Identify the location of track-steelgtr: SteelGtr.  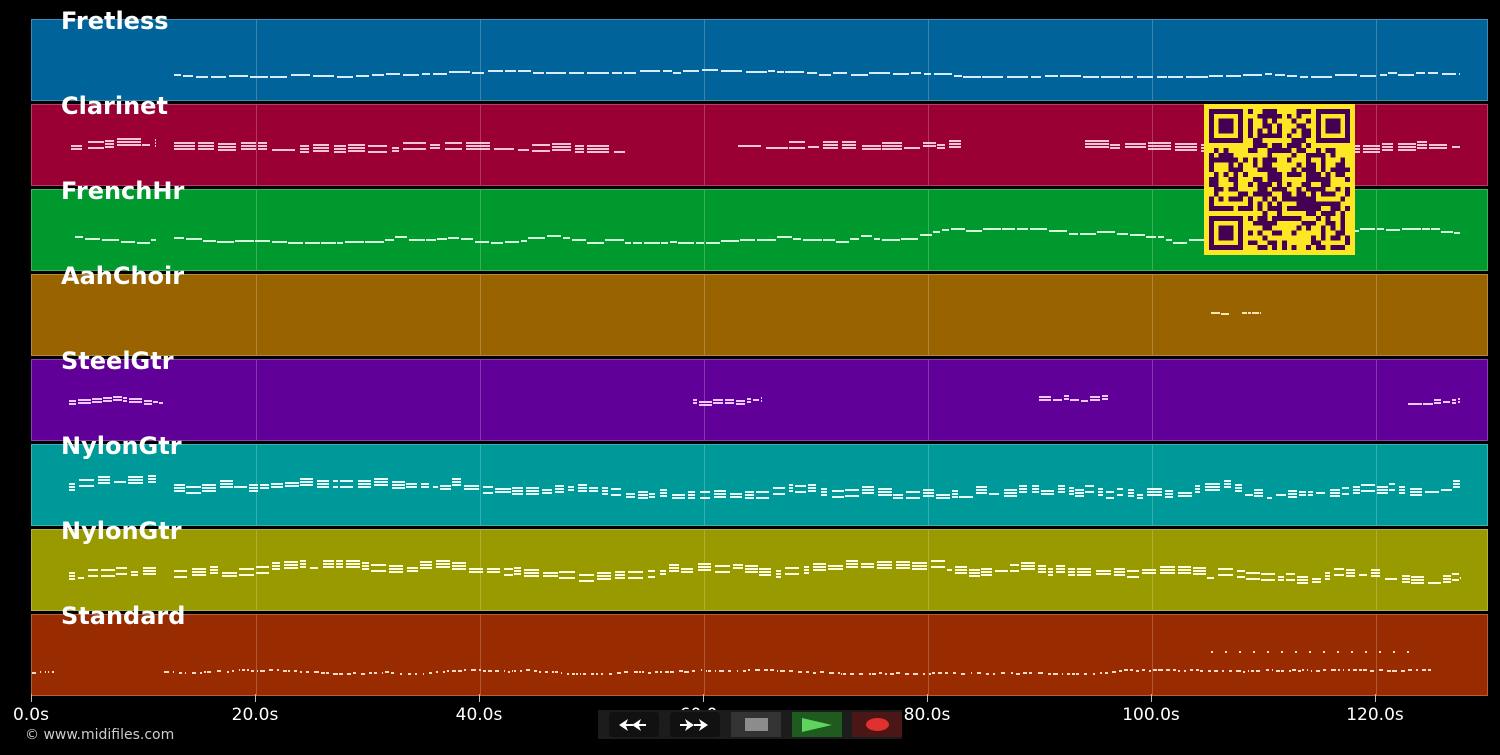
(759, 395).